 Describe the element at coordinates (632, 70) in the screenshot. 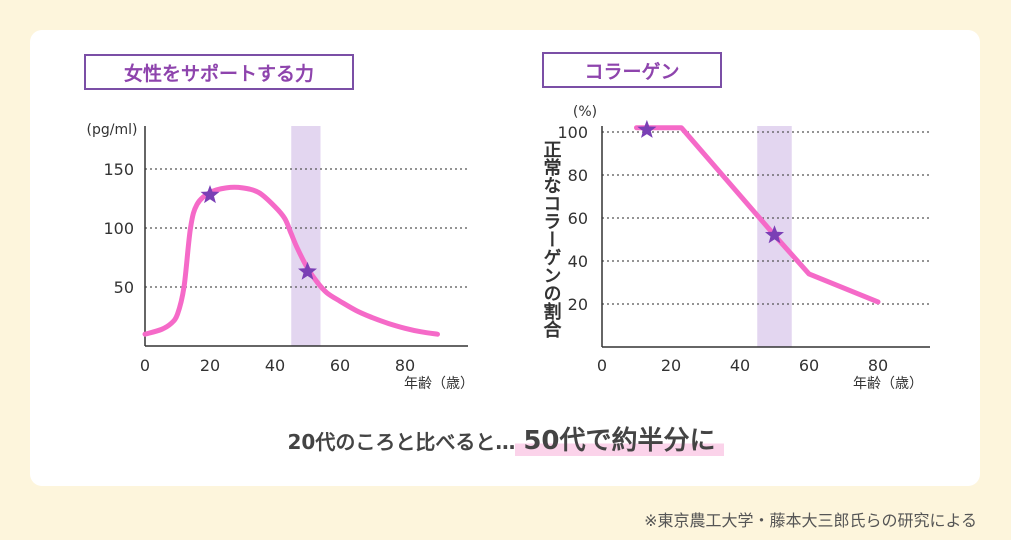

I see `chart-title-collagen: コラーゲン` at that location.